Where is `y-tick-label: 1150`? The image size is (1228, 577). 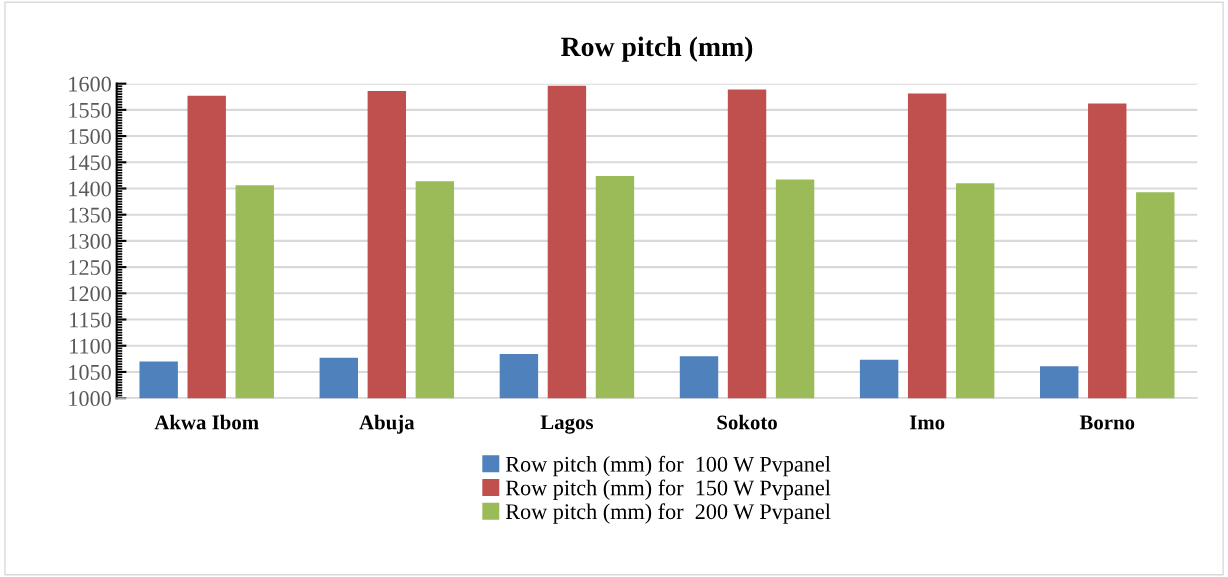 y-tick-label: 1150 is located at coordinates (90, 320).